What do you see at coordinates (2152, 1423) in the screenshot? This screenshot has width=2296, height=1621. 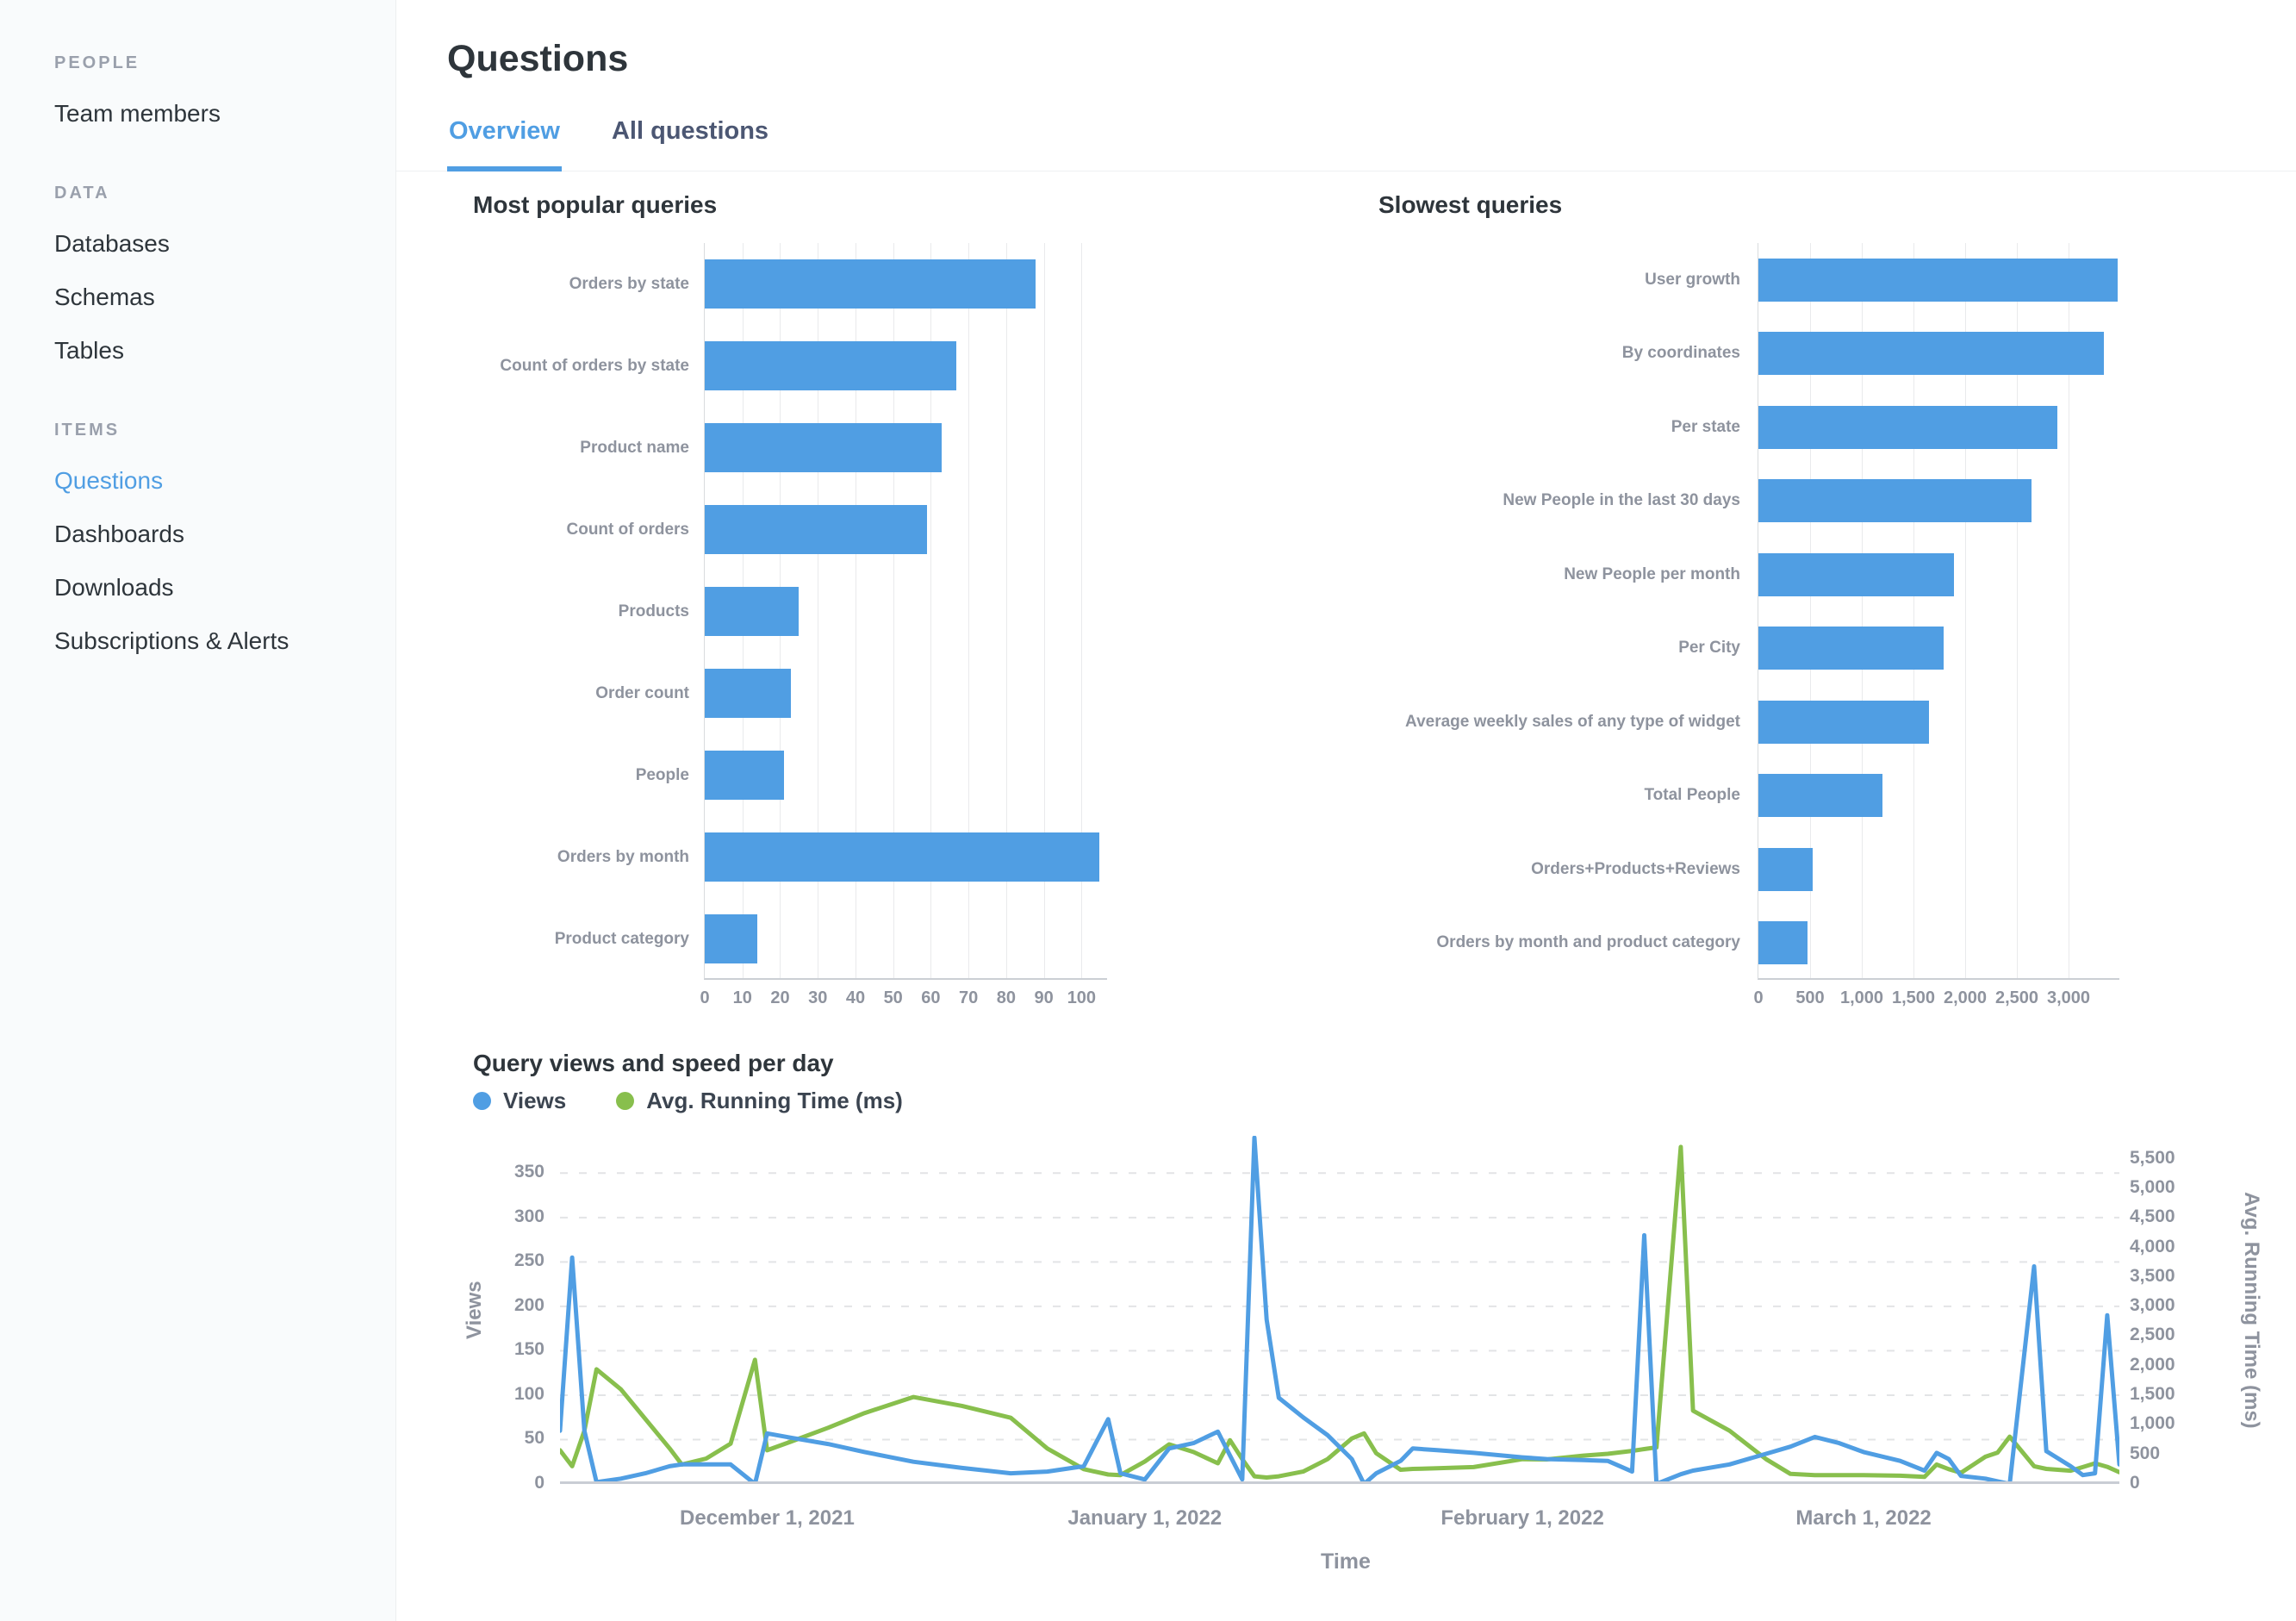 I see `y-tick-right: 1,000` at bounding box center [2152, 1423].